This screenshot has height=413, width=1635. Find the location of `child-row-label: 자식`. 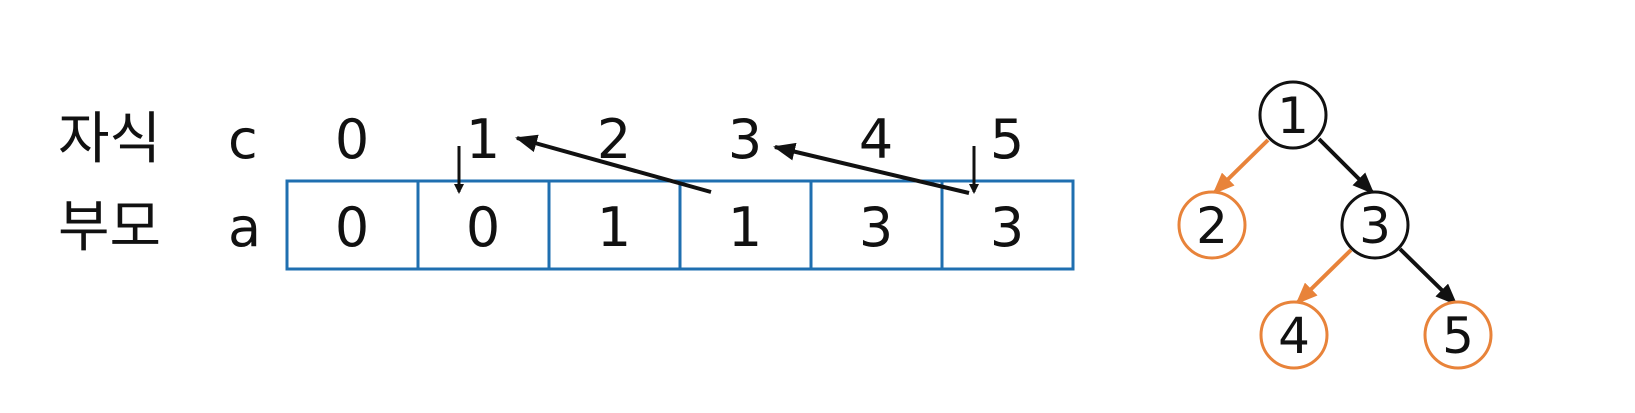

child-row-label: 자식 is located at coordinates (109, 139).